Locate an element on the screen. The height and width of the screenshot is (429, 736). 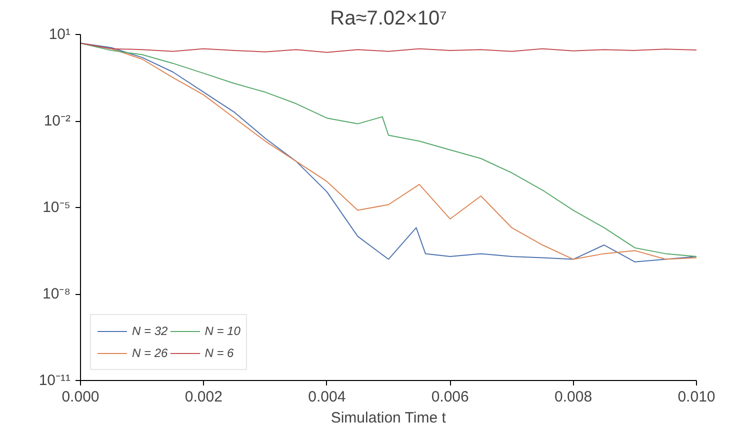
y-tick-label: 10⁻⁵ is located at coordinates (56, 207).